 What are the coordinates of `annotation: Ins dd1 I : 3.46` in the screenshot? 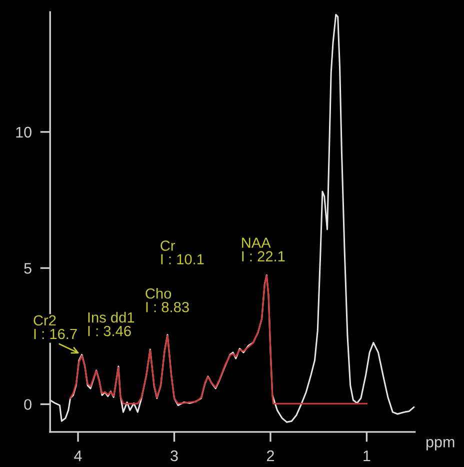 It's located at (111, 324).